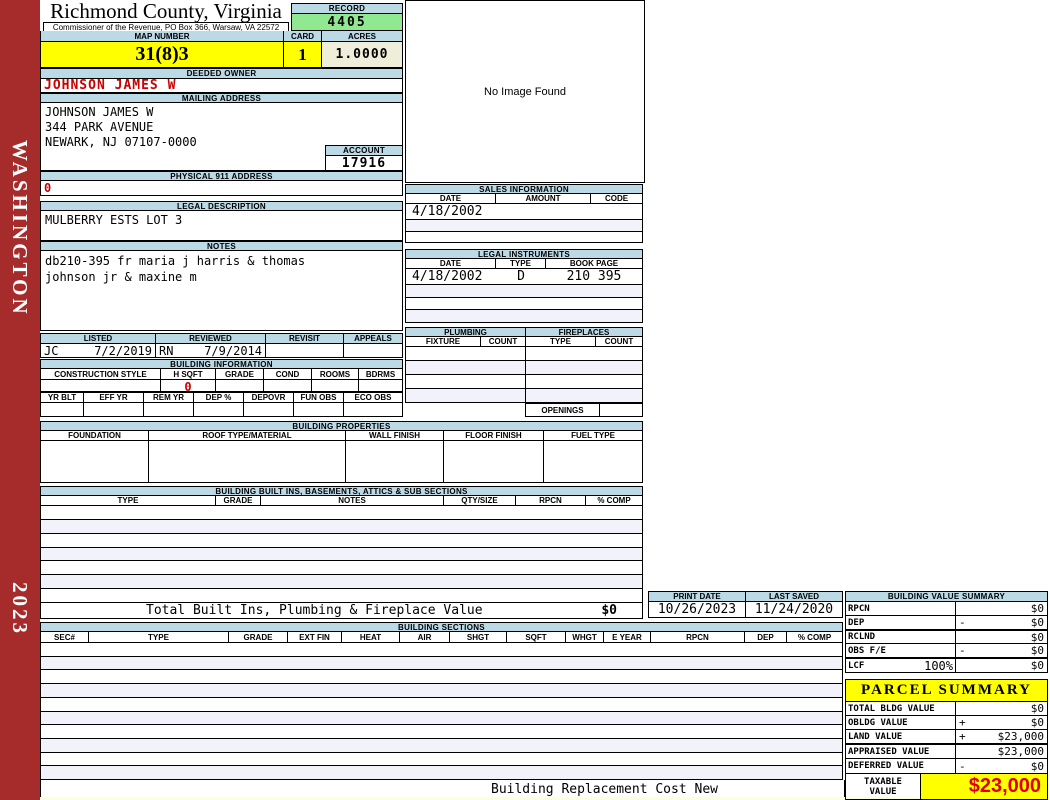  Describe the element at coordinates (794, 609) in the screenshot. I see `last-saved-value: 11/24/2020` at that location.